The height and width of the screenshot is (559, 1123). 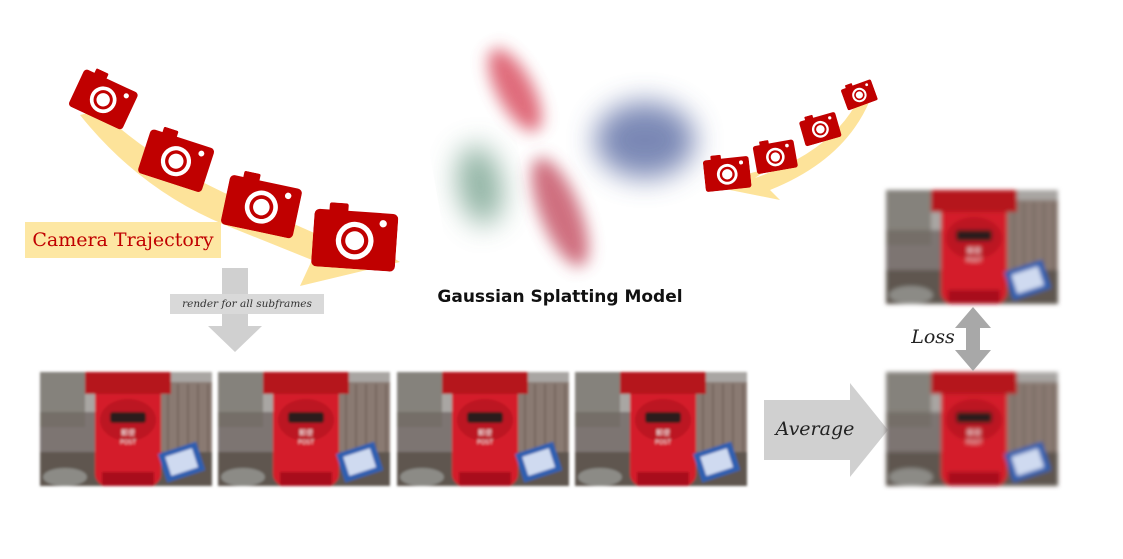 What do you see at coordinates (972, 247) in the screenshot?
I see `ground-truth-photo` at bounding box center [972, 247].